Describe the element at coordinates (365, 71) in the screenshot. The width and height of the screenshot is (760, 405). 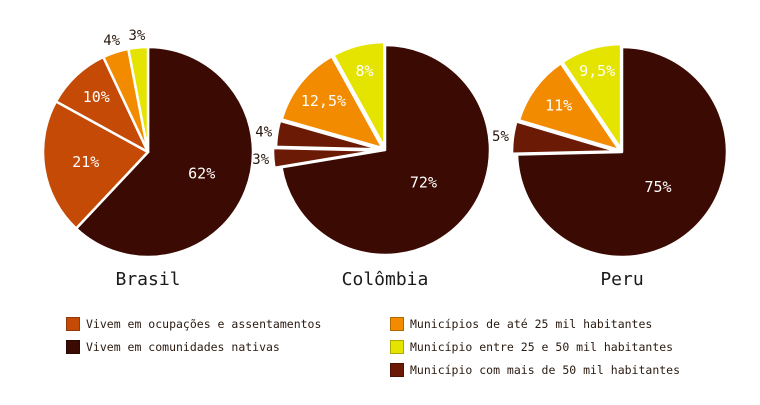
I see `pie-2-label-5: 8%` at that location.